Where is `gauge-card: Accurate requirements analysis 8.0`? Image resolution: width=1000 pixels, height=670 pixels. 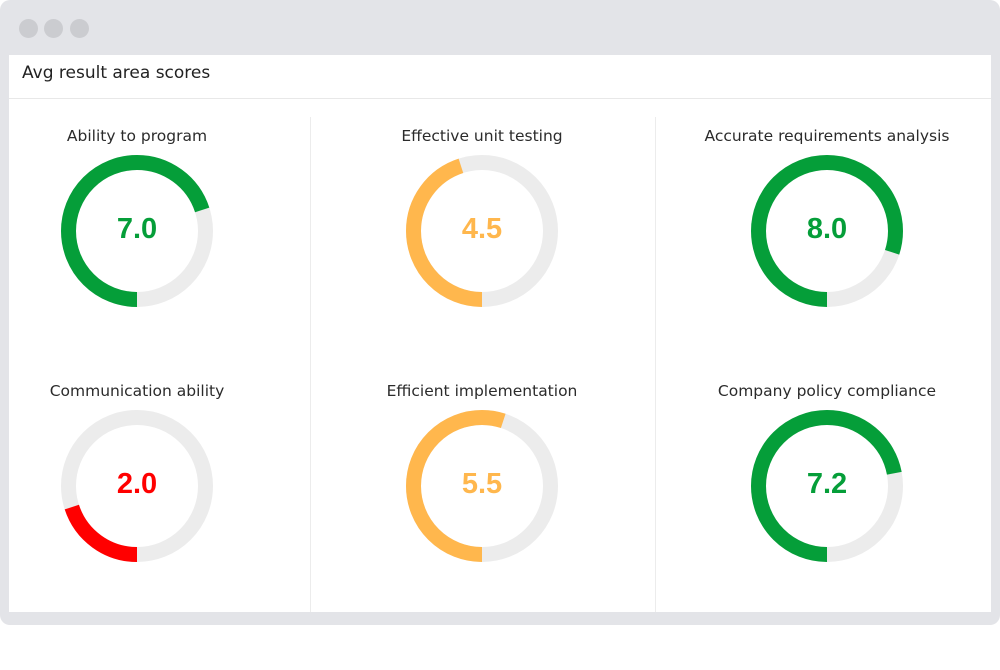
gauge-card: Accurate requirements analysis 8.0 is located at coordinates (827, 252).